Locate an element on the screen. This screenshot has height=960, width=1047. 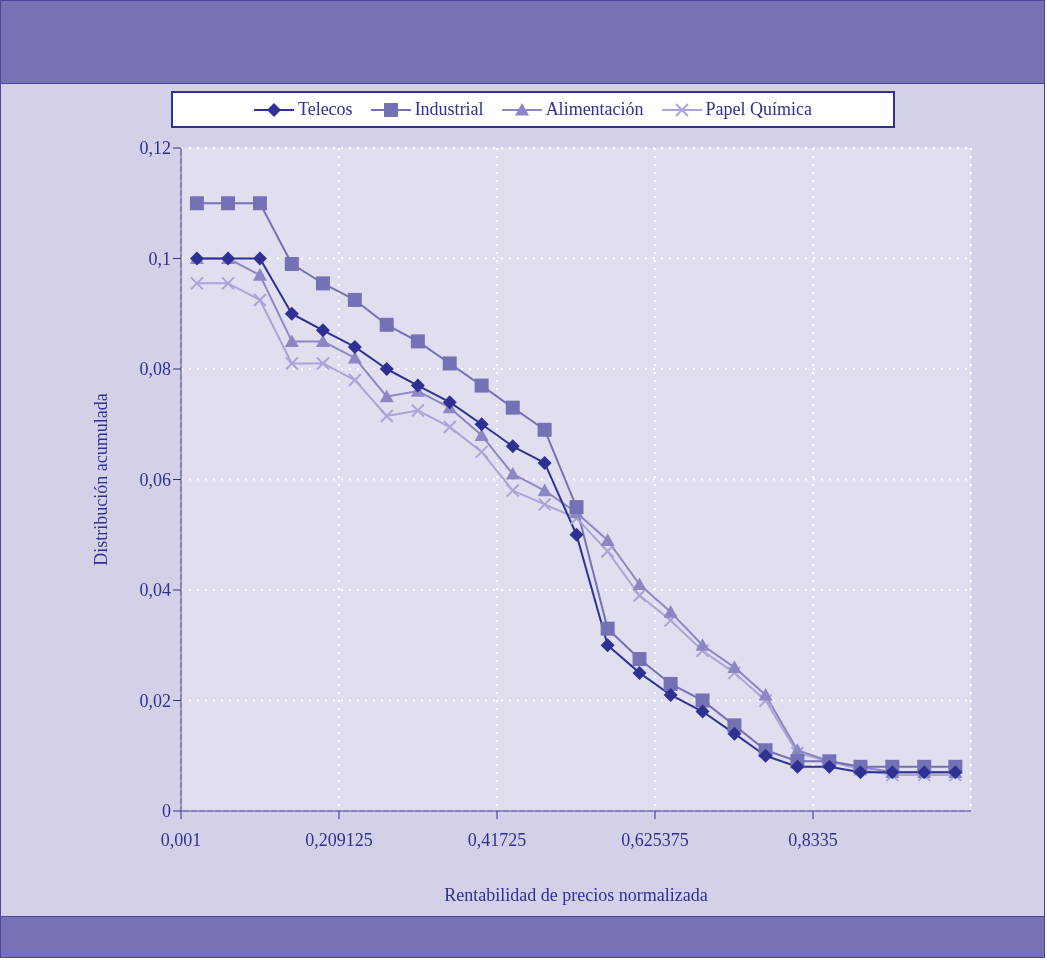
x-tick-label: 0,001 is located at coordinates (181, 839).